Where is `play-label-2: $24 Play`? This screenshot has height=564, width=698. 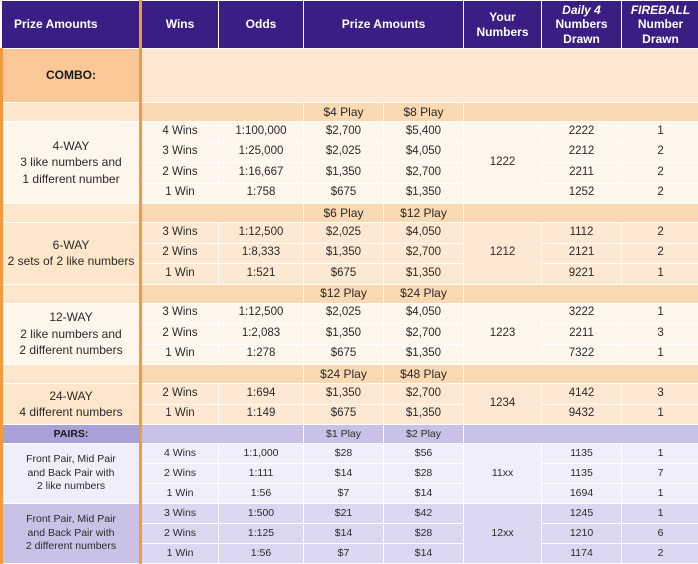
play-label-2: $24 Play is located at coordinates (424, 293).